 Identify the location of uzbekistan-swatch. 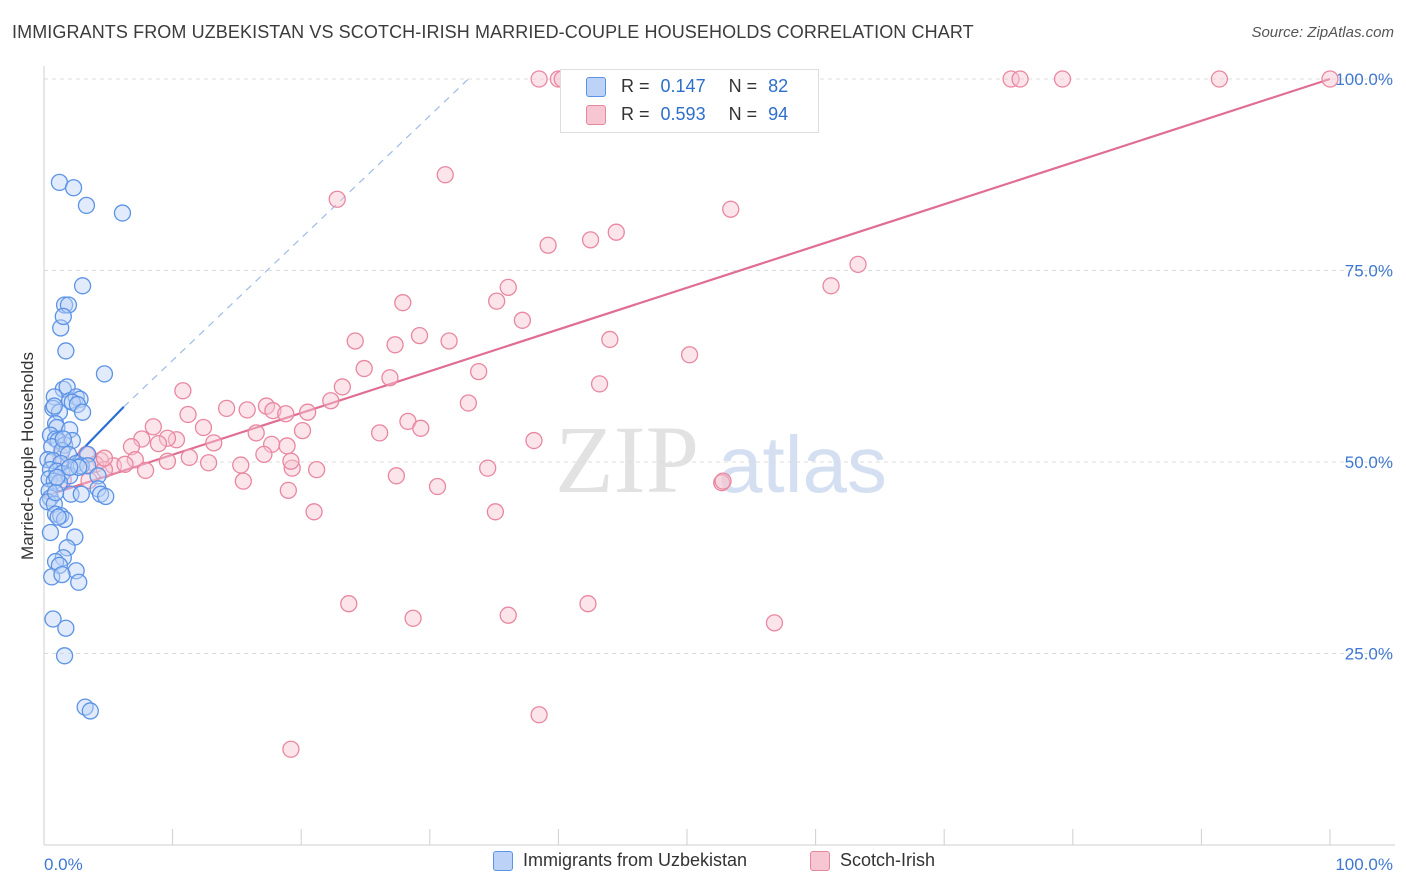
(596, 87).